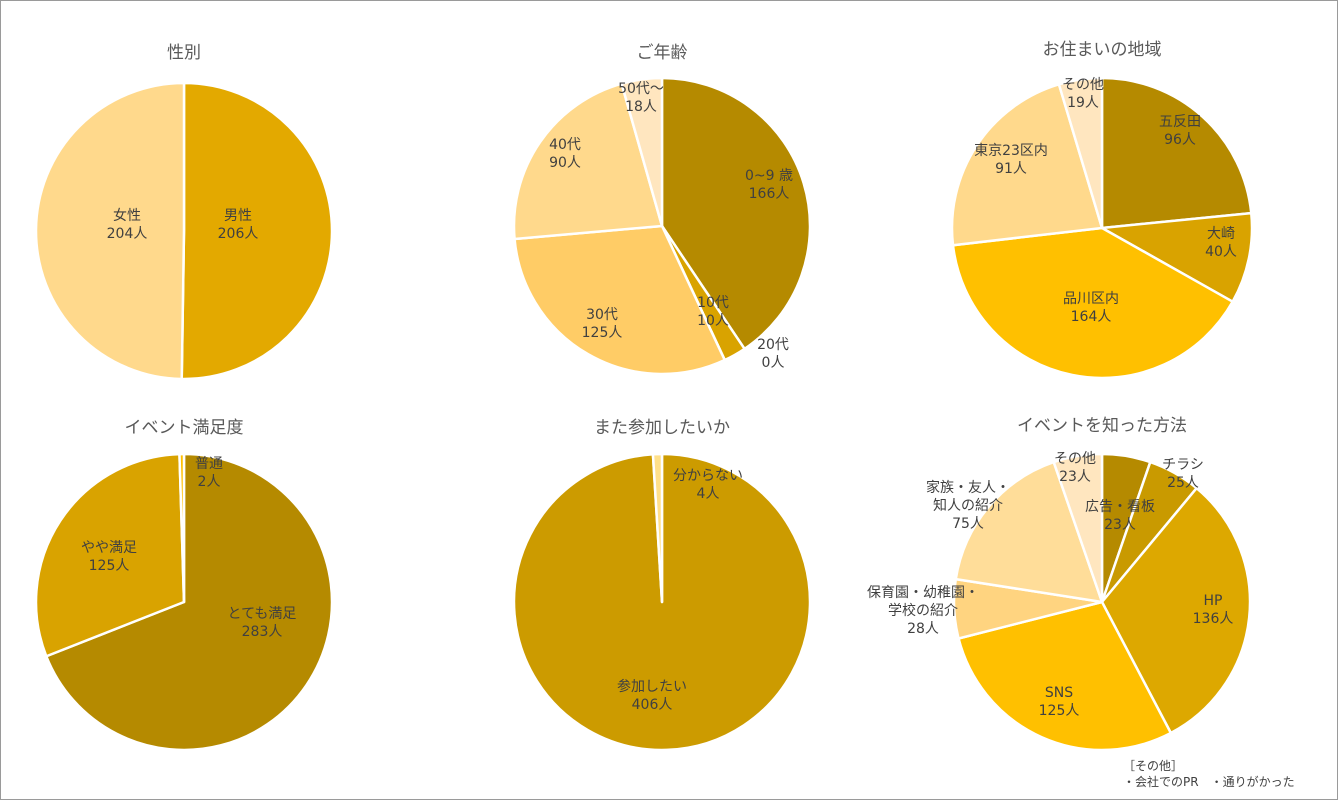 This screenshot has width=1338, height=800. I want to click on data-label: 品川区内 164人, so click(1091, 308).